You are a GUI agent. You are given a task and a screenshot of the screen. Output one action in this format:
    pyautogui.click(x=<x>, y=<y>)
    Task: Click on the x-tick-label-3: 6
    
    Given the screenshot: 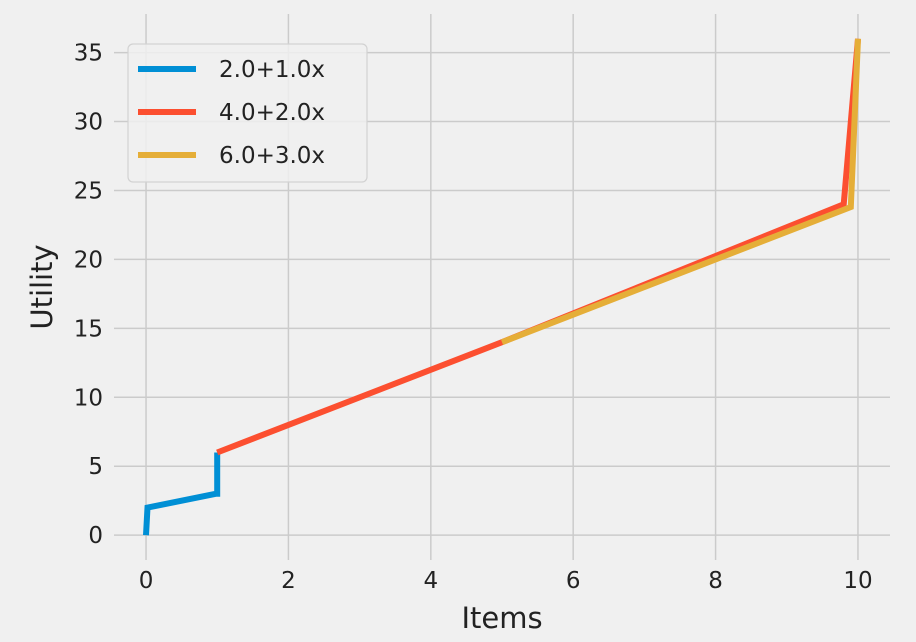 What is the action you would take?
    pyautogui.click(x=573, y=581)
    